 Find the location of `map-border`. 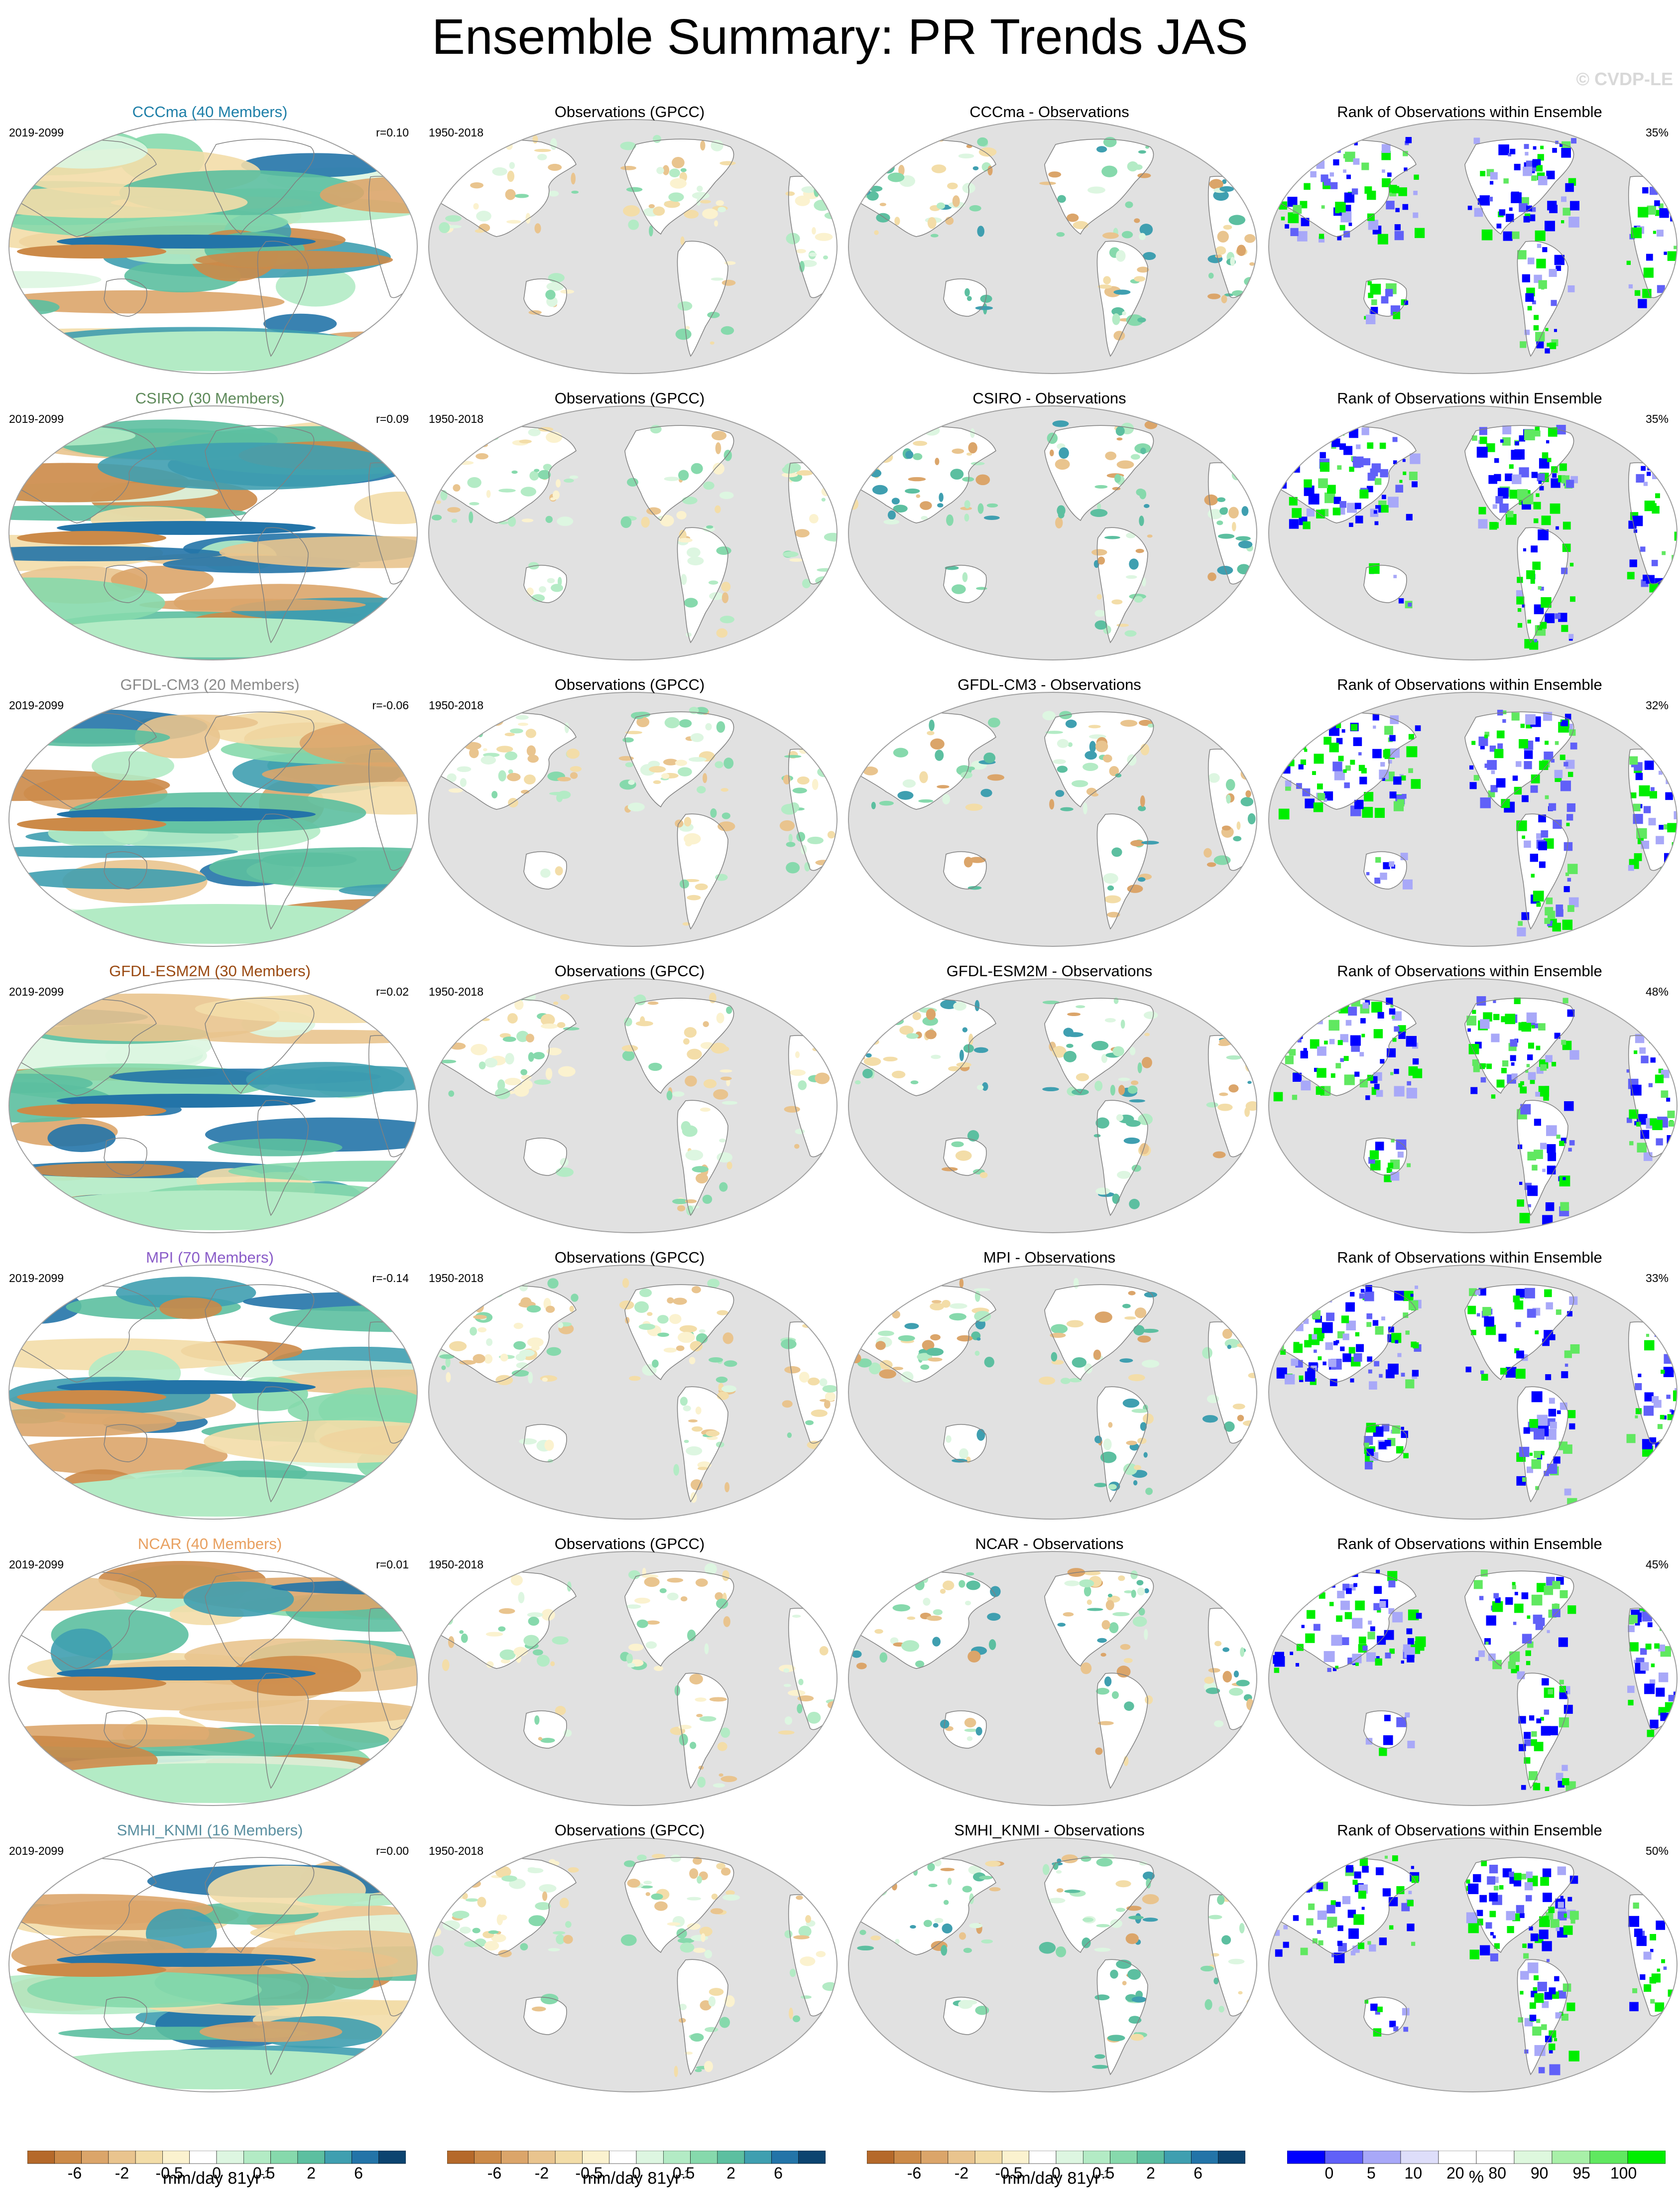

map-border is located at coordinates (213, 247).